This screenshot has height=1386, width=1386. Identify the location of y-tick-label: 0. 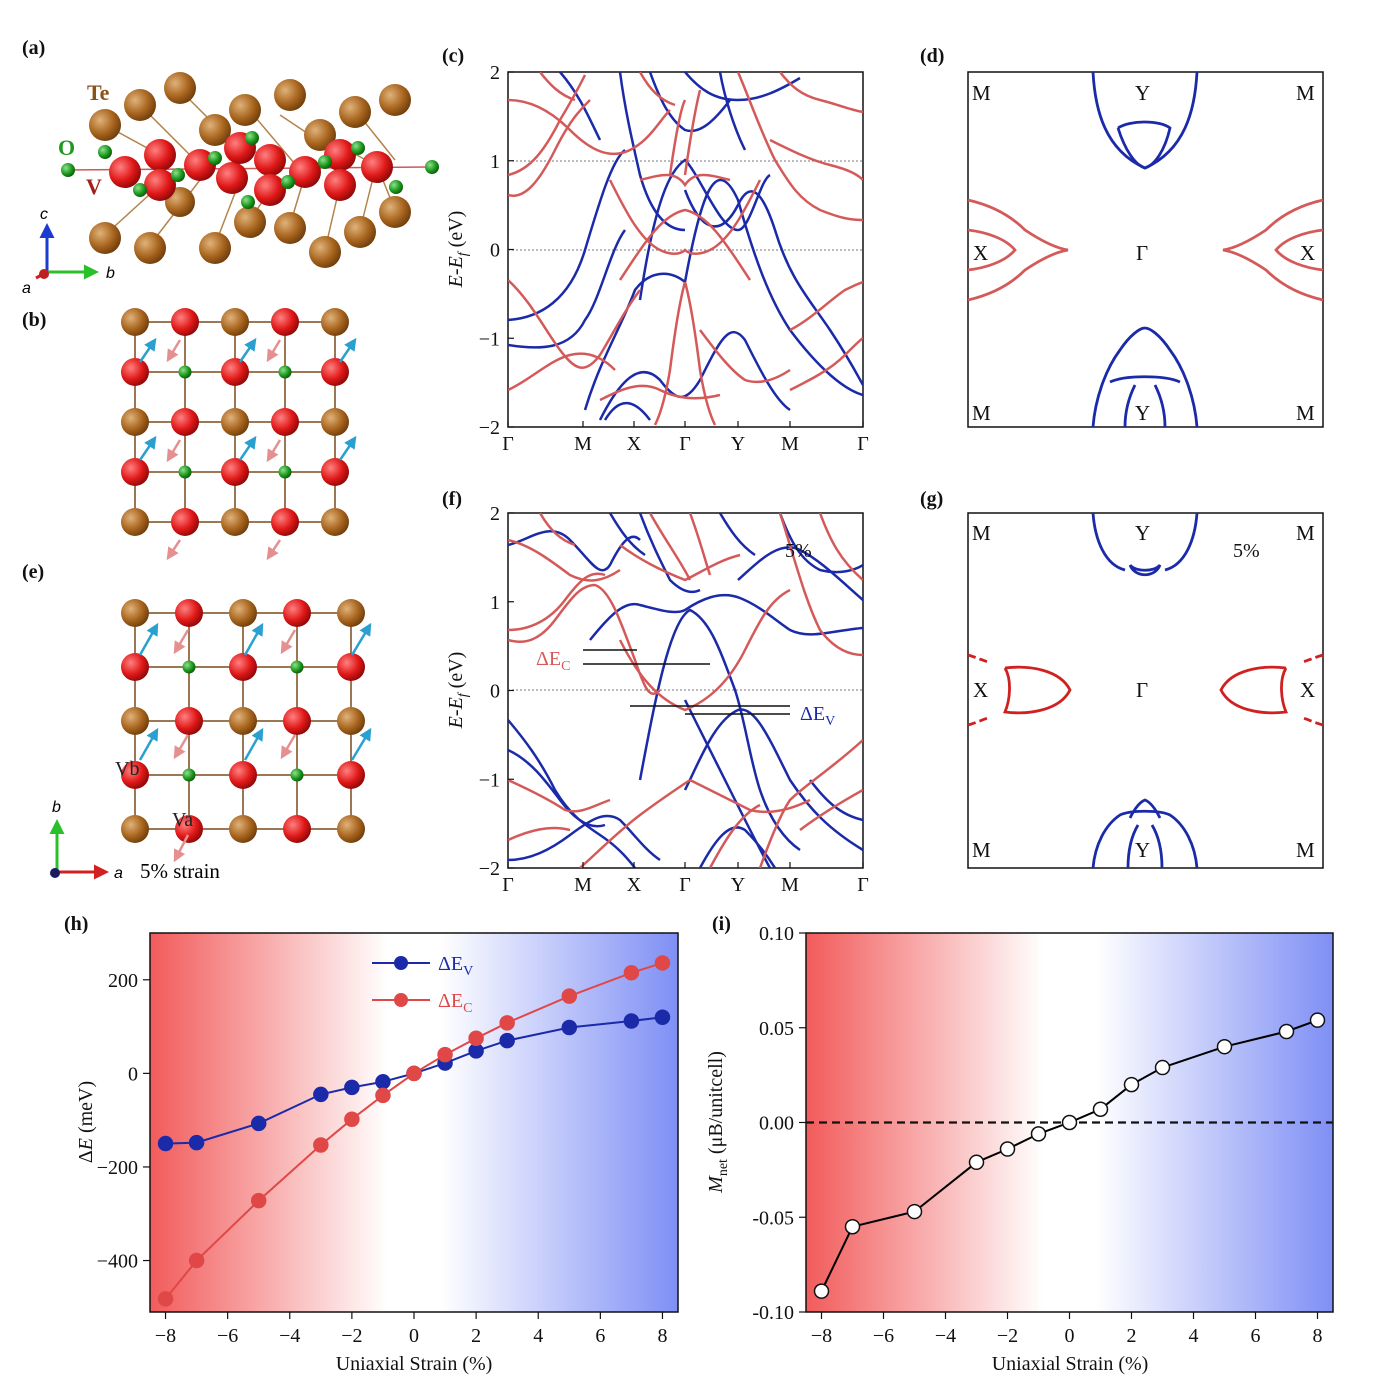
(133, 1074).